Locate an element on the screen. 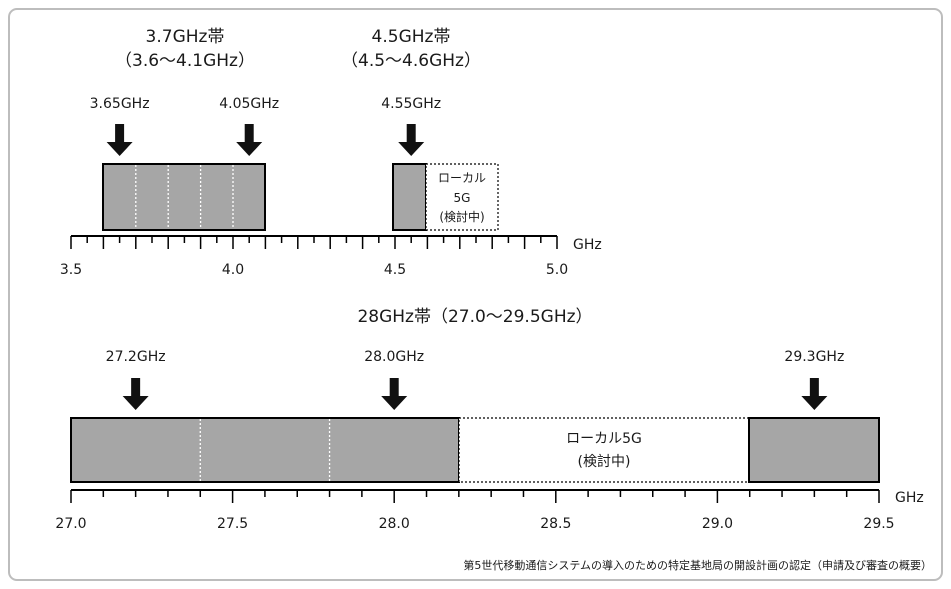  bottom-axis: 27.0 27.5 28.0 28.5 29.0 29.5 is located at coordinates (475, 510).